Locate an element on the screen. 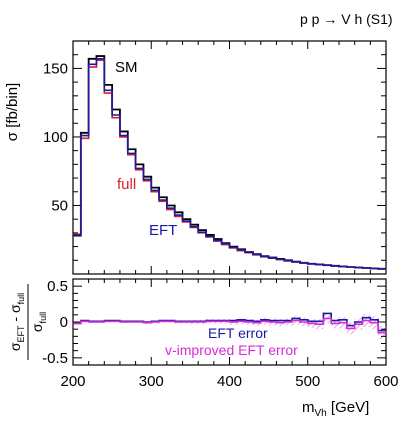  annotation-v-improved: v-improved EFT error is located at coordinates (231, 350).